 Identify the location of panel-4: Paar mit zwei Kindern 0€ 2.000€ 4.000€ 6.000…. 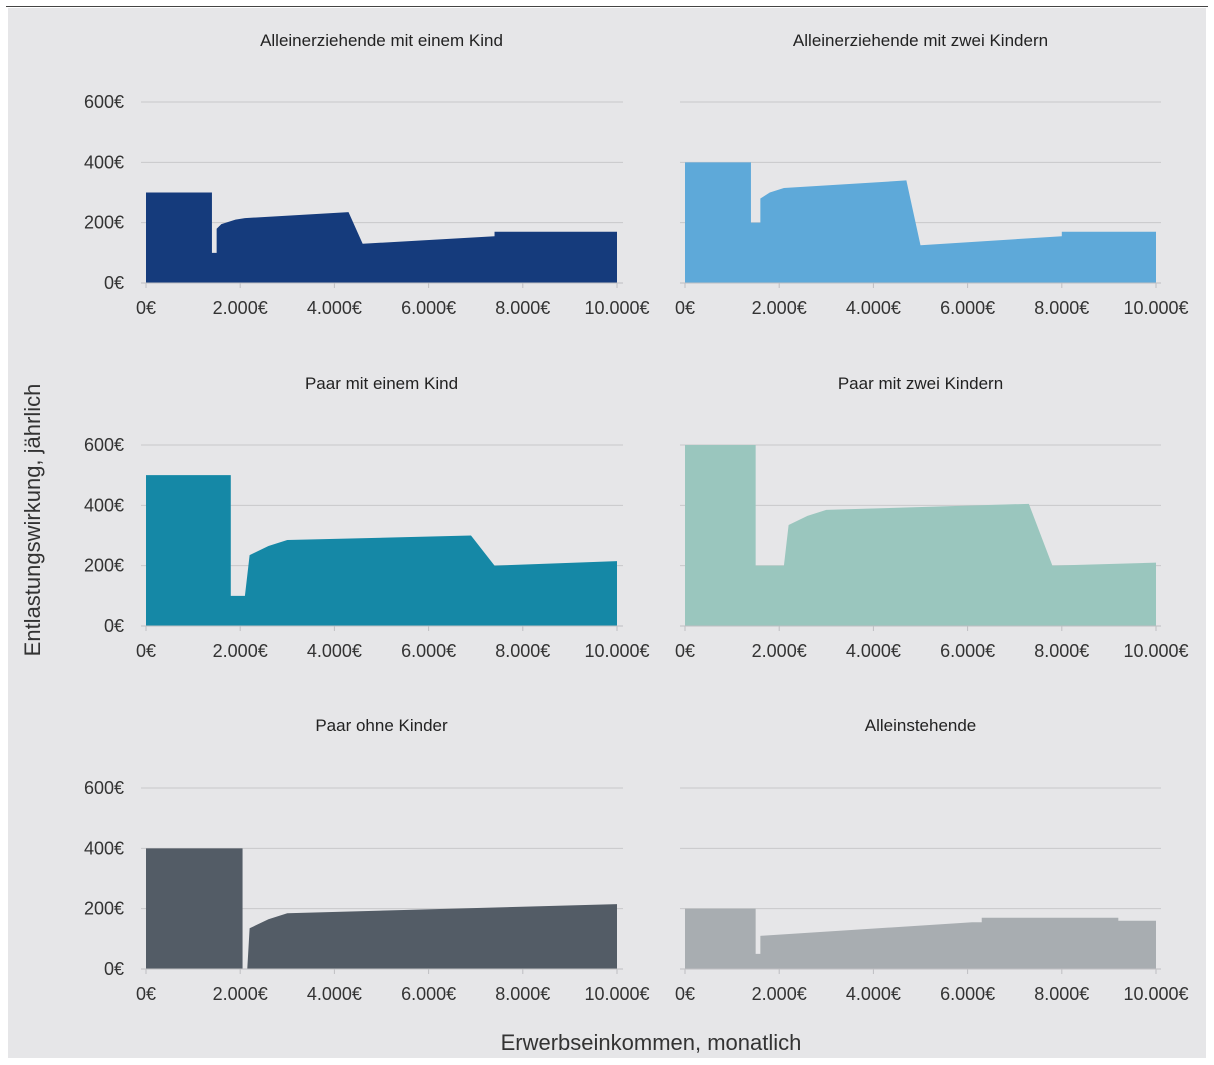
(932, 517).